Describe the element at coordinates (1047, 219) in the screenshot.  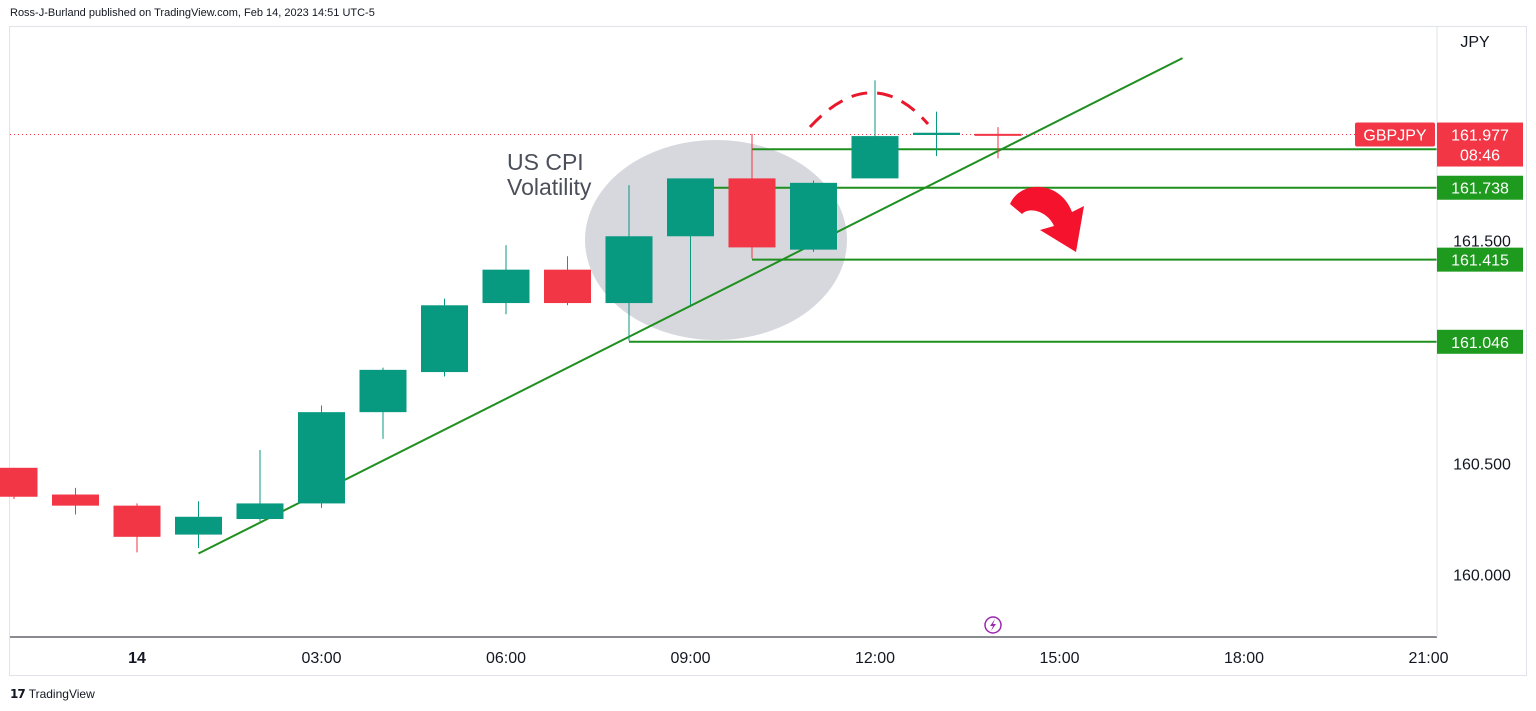
I see `bearish-arrow-icon` at that location.